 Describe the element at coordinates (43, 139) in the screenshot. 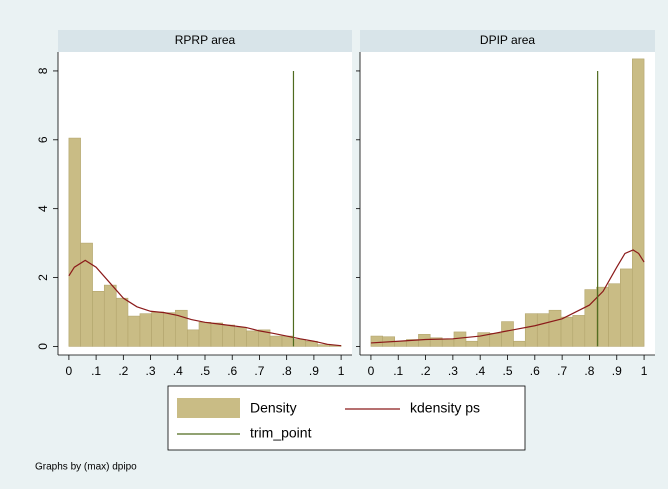

I see `y-tick-label: 6` at that location.